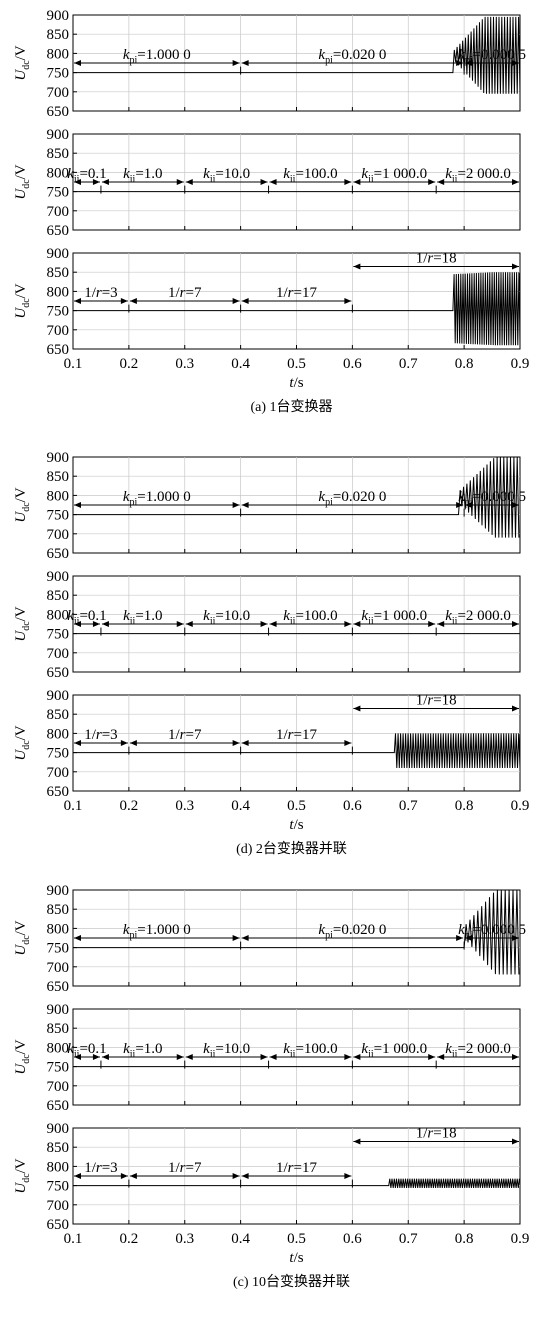  Describe the element at coordinates (310, 617) in the screenshot. I see `segment-label: kii=100.0` at that location.